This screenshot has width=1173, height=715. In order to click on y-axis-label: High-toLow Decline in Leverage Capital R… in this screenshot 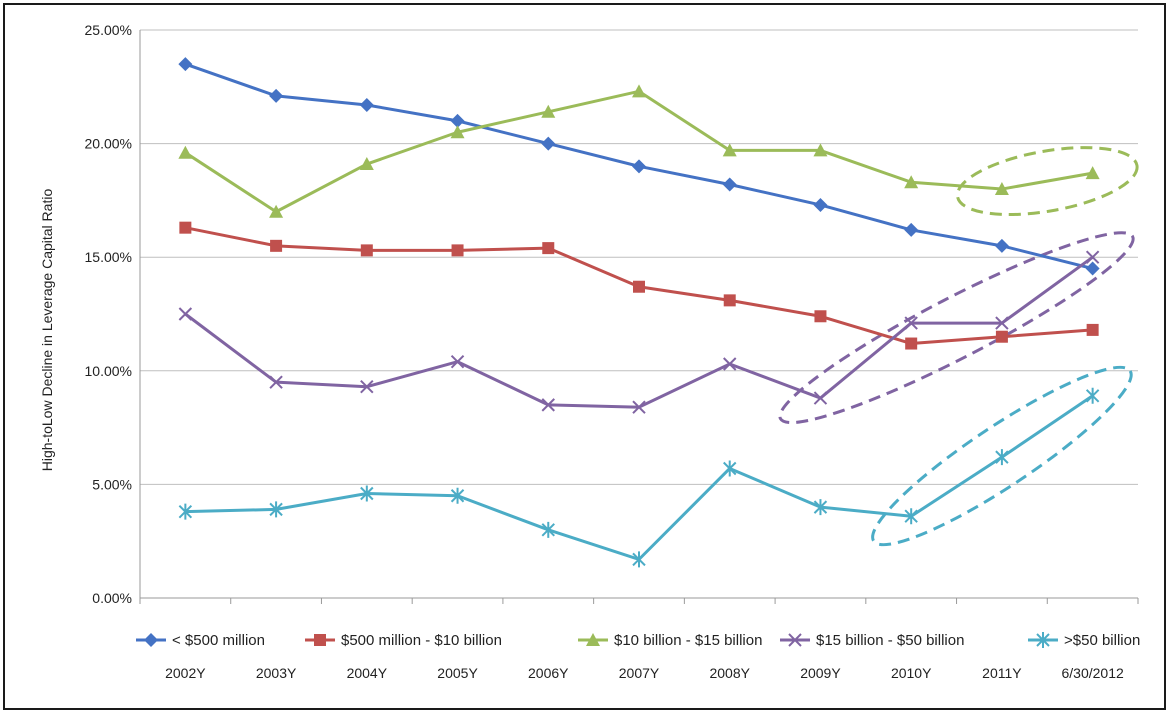, I will do `click(47, 330)`.